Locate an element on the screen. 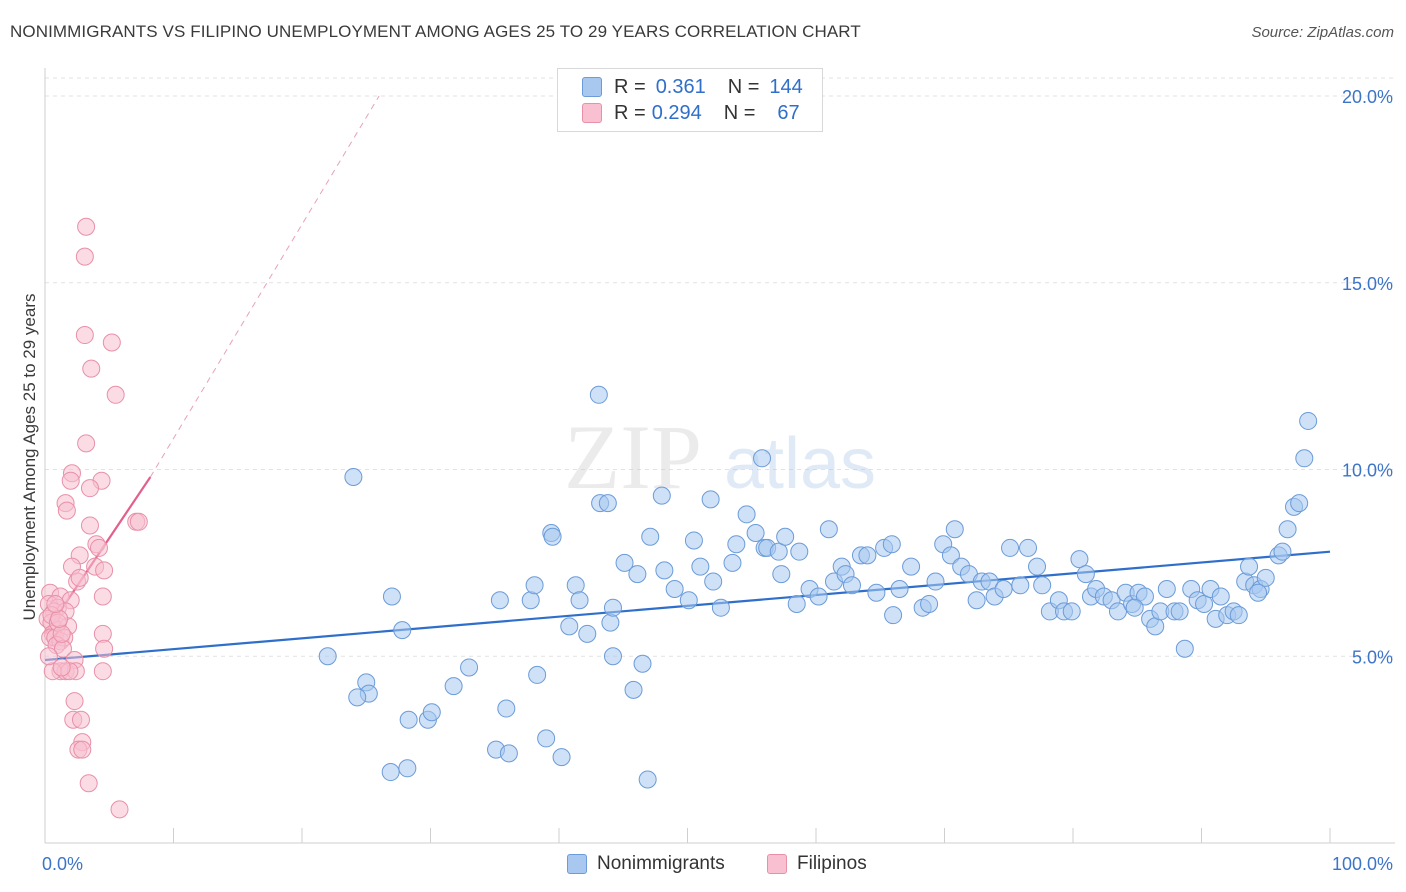  x-tick-label: 0.0% is located at coordinates (62, 864).